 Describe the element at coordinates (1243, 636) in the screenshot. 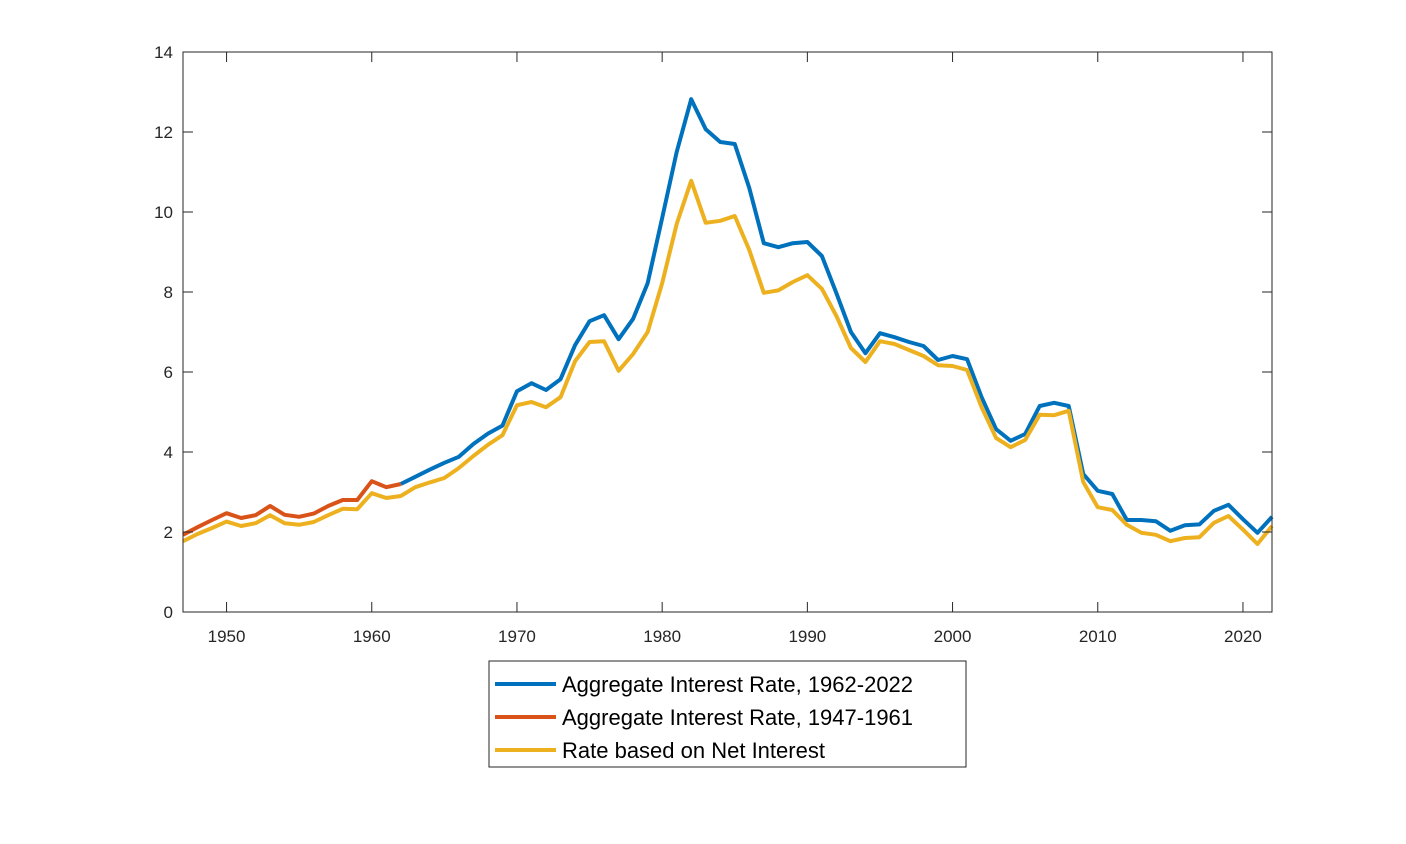

I see `x-tick-label: 2020` at that location.